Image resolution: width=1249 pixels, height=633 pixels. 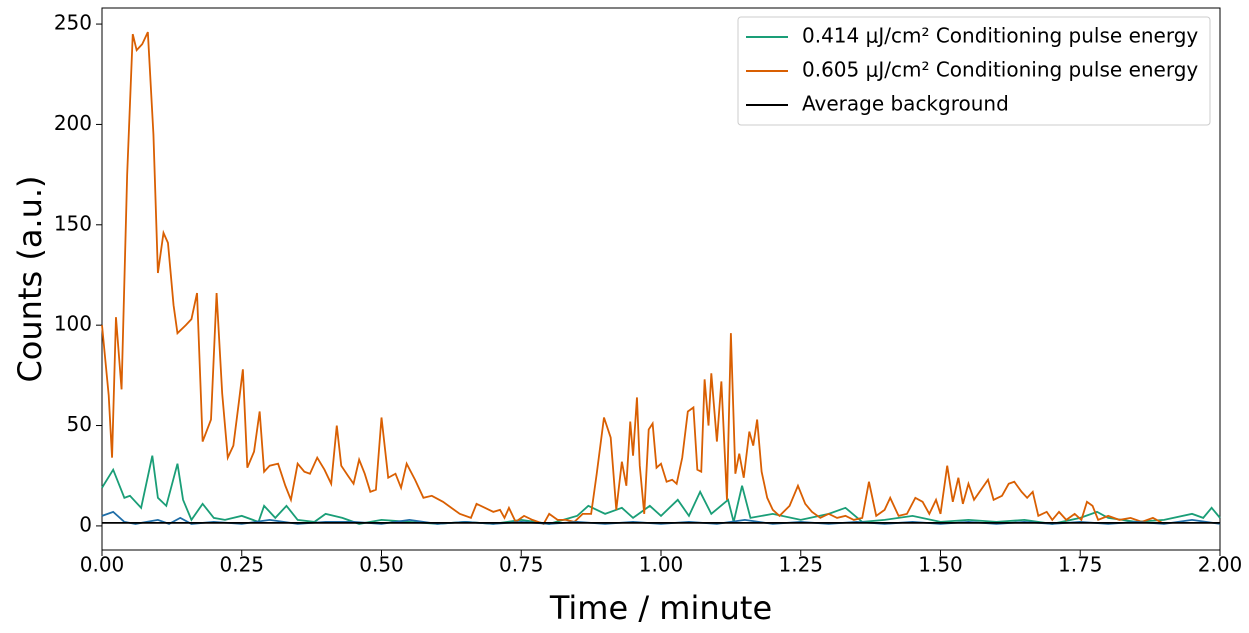 I want to click on y-axis-title: Counts (a.u.), so click(x=30, y=278).